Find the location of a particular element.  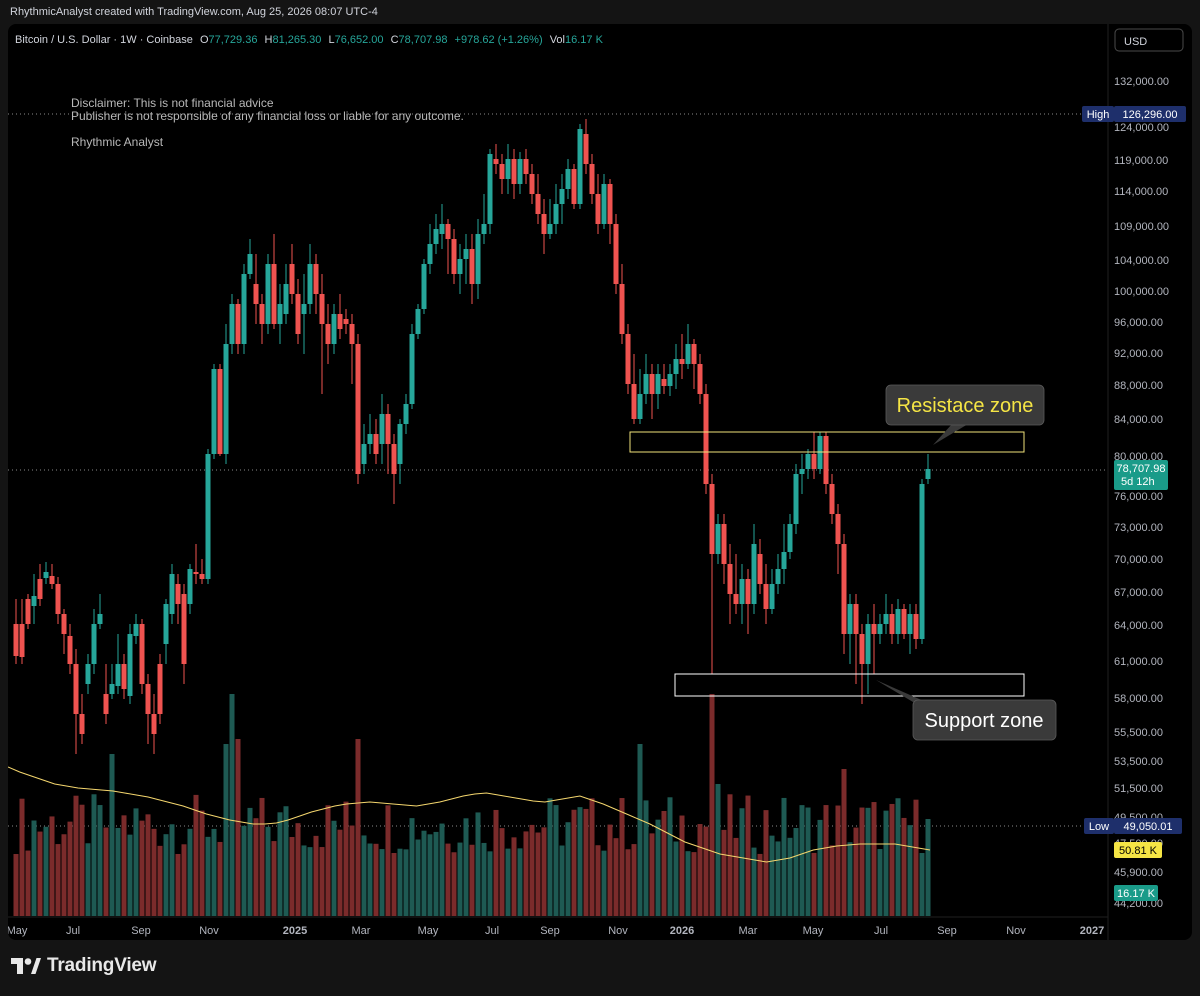

tradingview-brand: TradingView is located at coordinates (102, 965).